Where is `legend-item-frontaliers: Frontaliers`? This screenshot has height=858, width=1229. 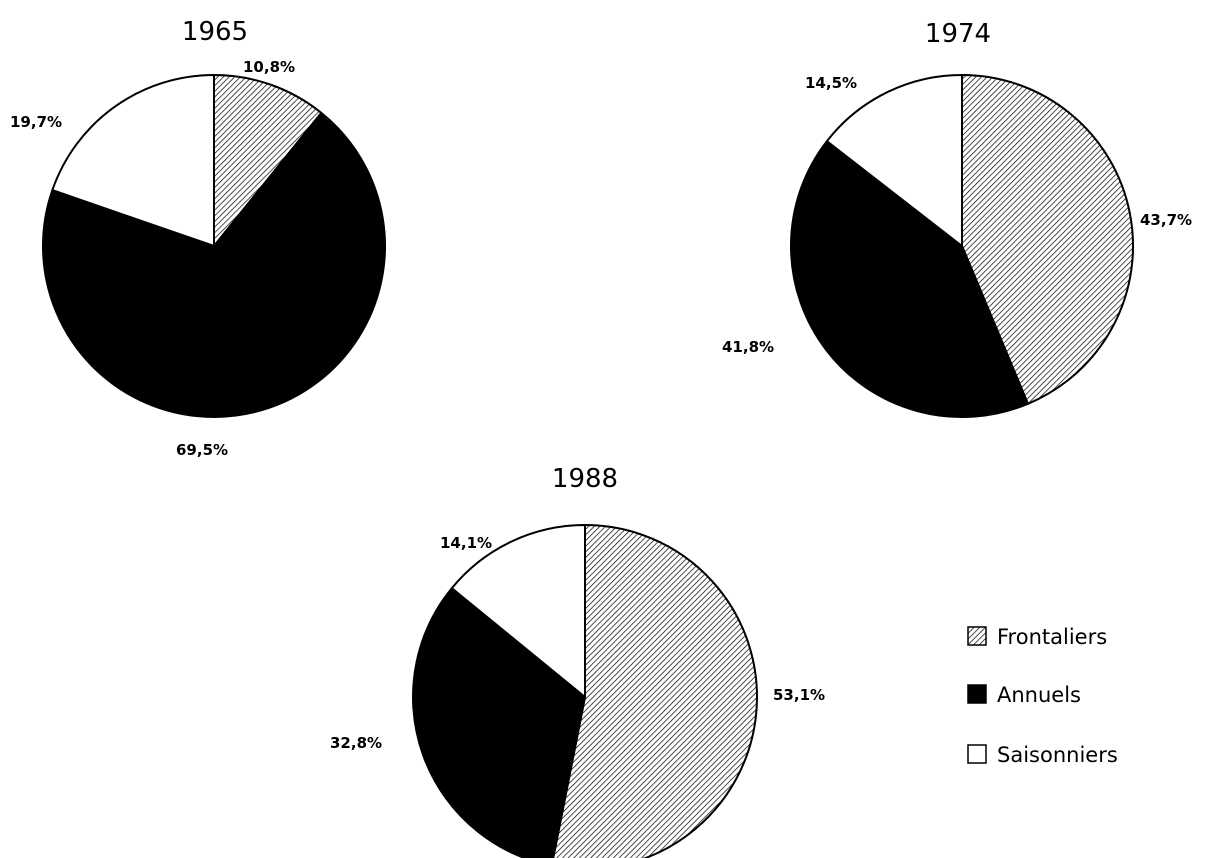 legend-item-frontaliers: Frontaliers is located at coordinates (1037, 637).